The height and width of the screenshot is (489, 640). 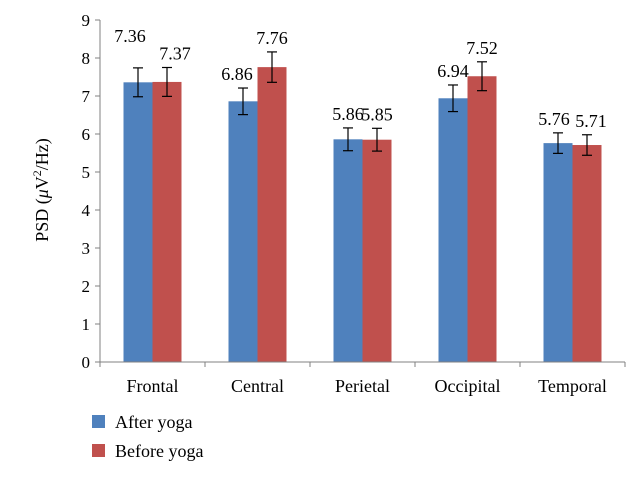 I want to click on data-label: 7.52, so click(x=482, y=48).